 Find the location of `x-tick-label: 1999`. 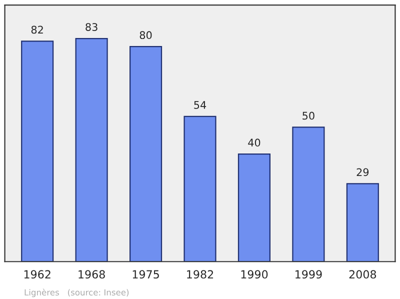

x-tick-label: 1999 is located at coordinates (309, 274).